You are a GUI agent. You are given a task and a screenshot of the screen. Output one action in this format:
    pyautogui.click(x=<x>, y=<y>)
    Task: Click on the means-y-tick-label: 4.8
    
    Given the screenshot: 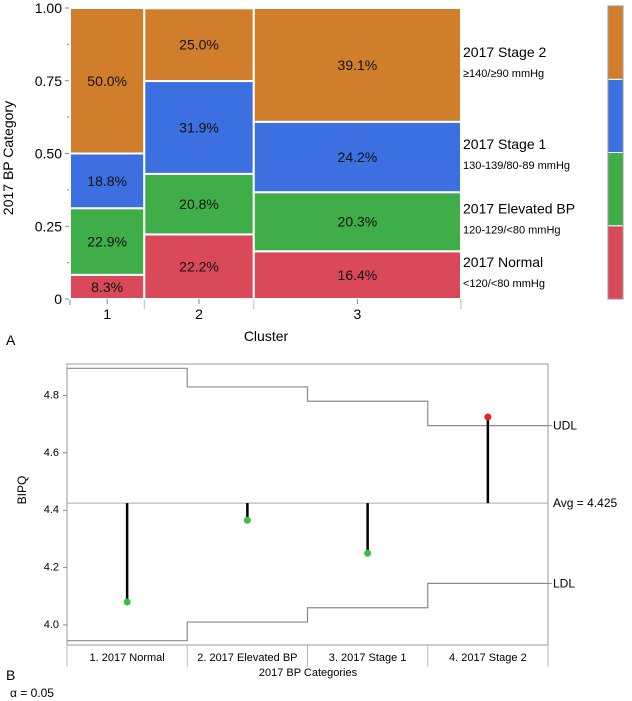 What is the action you would take?
    pyautogui.click(x=51, y=396)
    